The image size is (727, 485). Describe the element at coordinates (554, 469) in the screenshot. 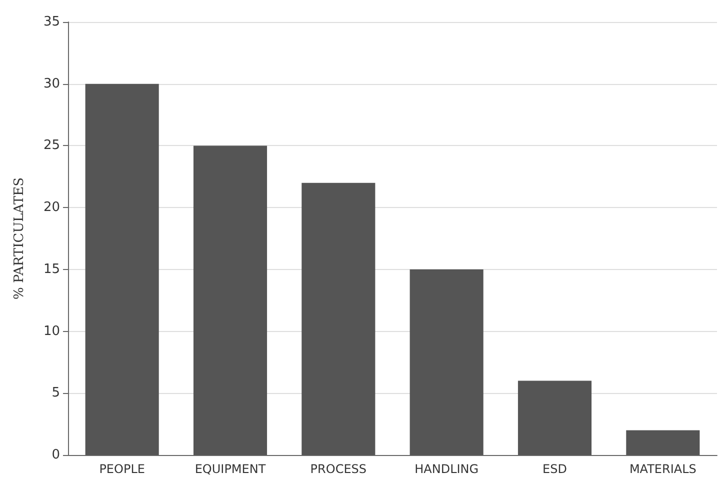

I see `x-tick-label: ESD` at that location.